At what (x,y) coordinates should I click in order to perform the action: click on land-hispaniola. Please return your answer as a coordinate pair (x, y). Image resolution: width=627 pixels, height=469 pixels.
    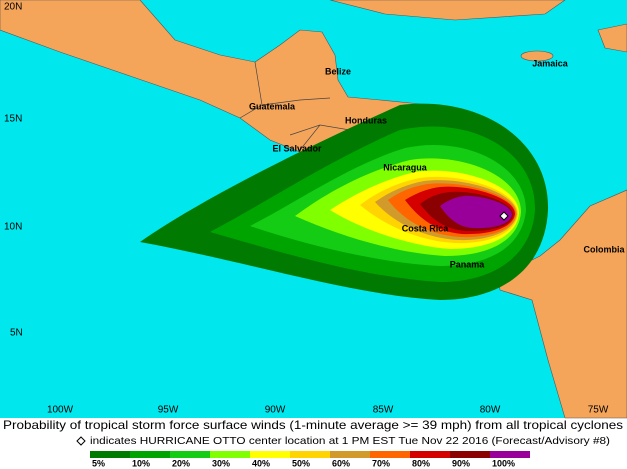
    Looking at the image, I should click on (612, 38).